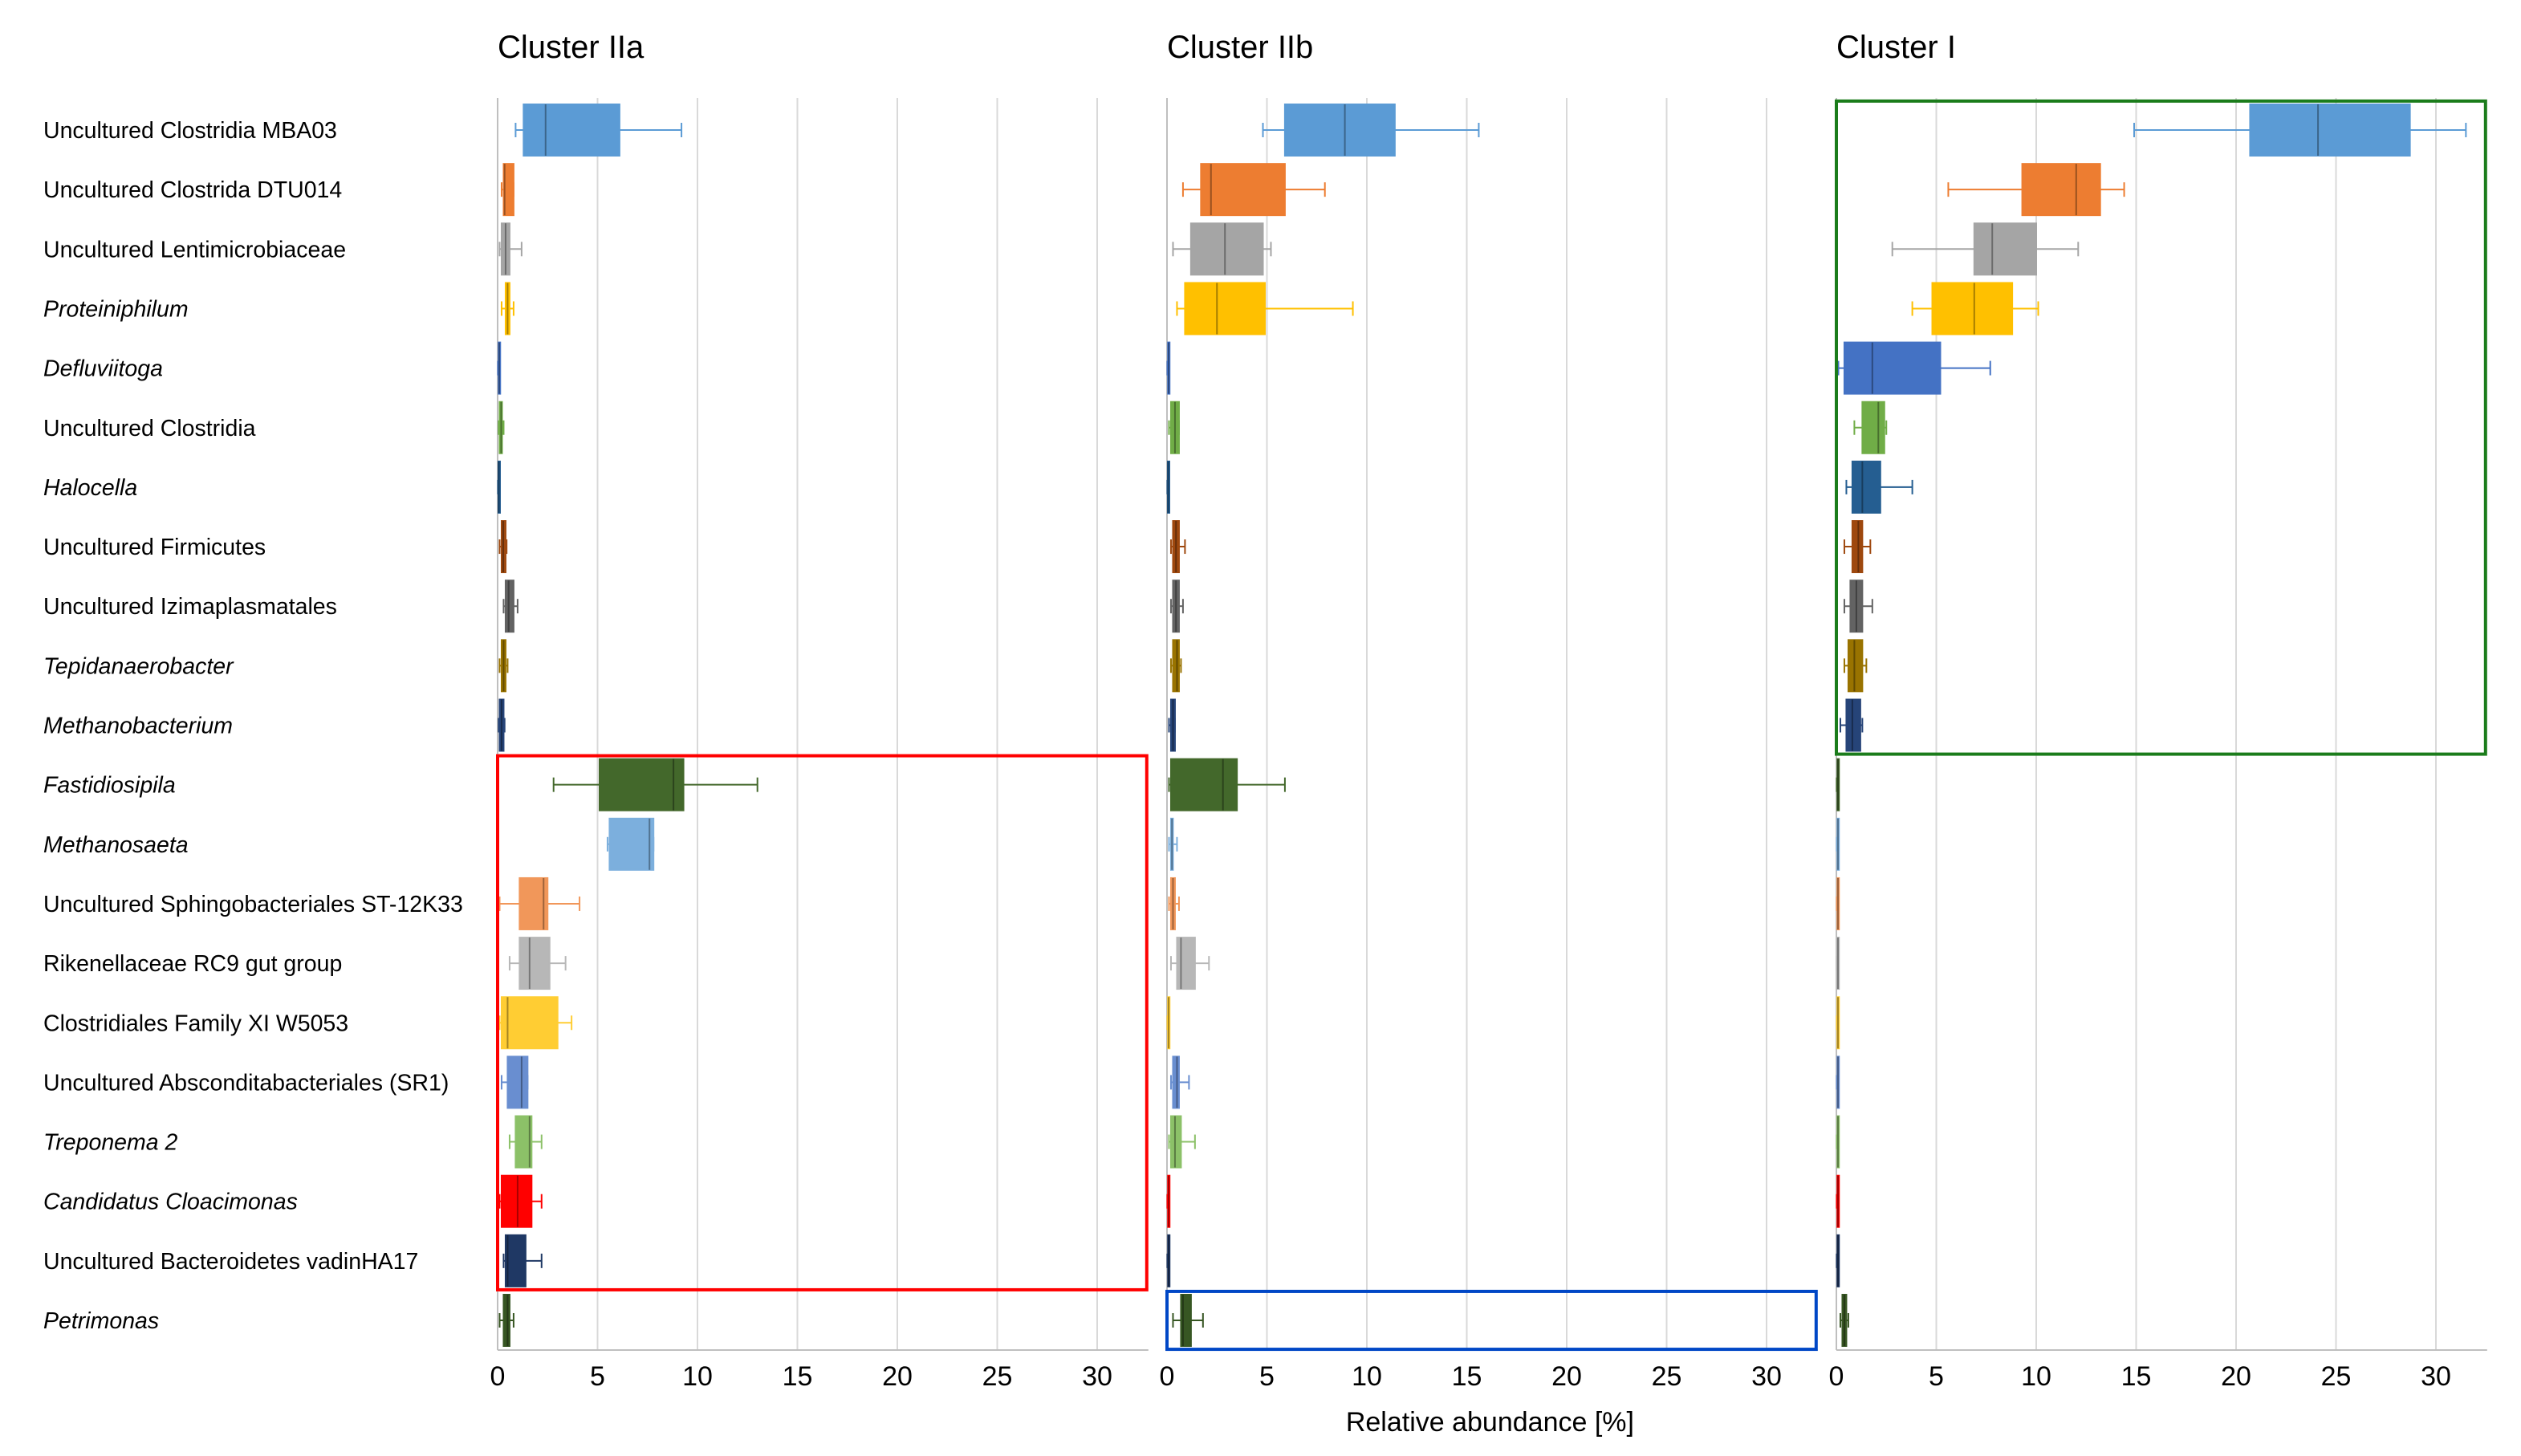 This screenshot has width=2521, height=1456. I want to click on category-label: Candidatus Cloacimonas, so click(170, 1202).